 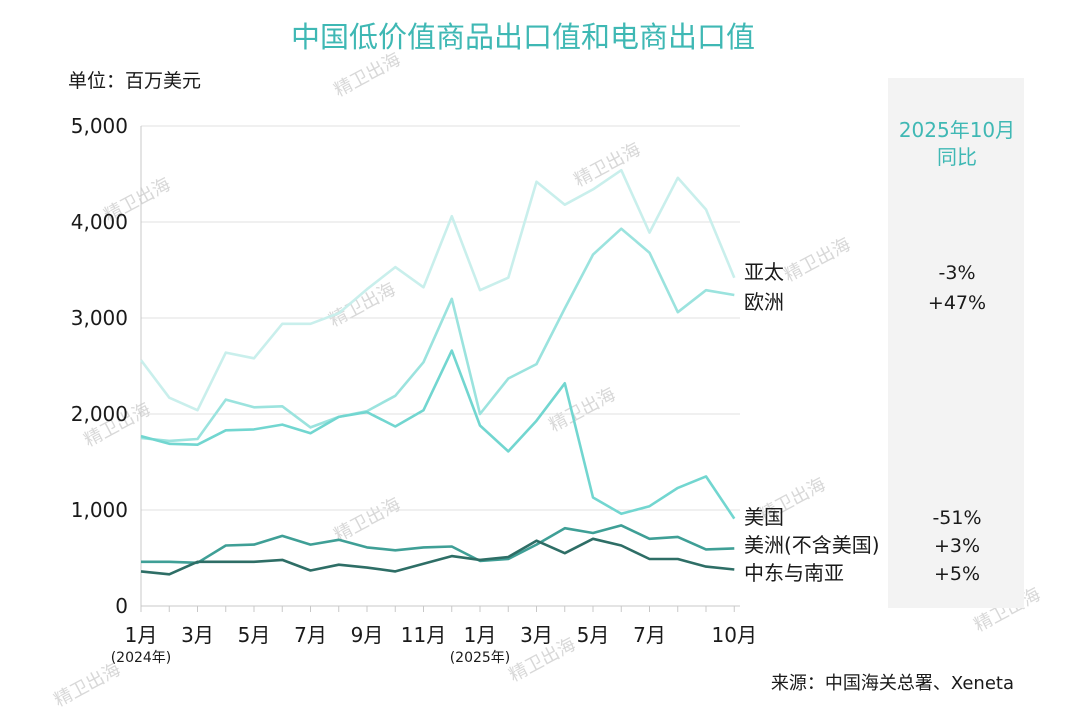 What do you see at coordinates (99, 510) in the screenshot?
I see `y-tick-label: 1,000` at bounding box center [99, 510].